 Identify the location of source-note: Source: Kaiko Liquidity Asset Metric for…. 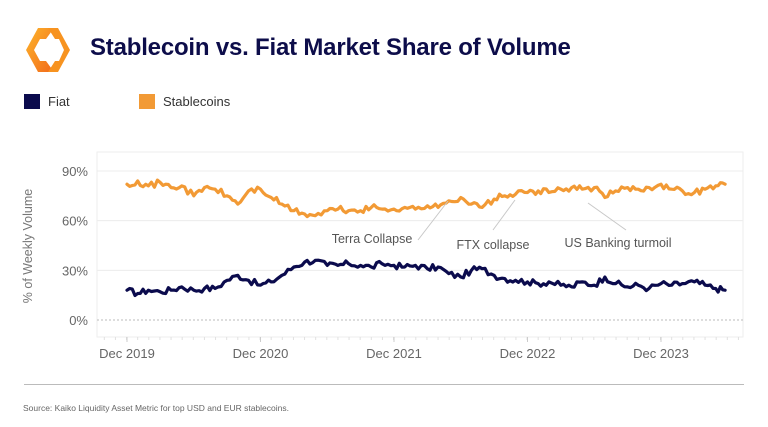
(156, 408).